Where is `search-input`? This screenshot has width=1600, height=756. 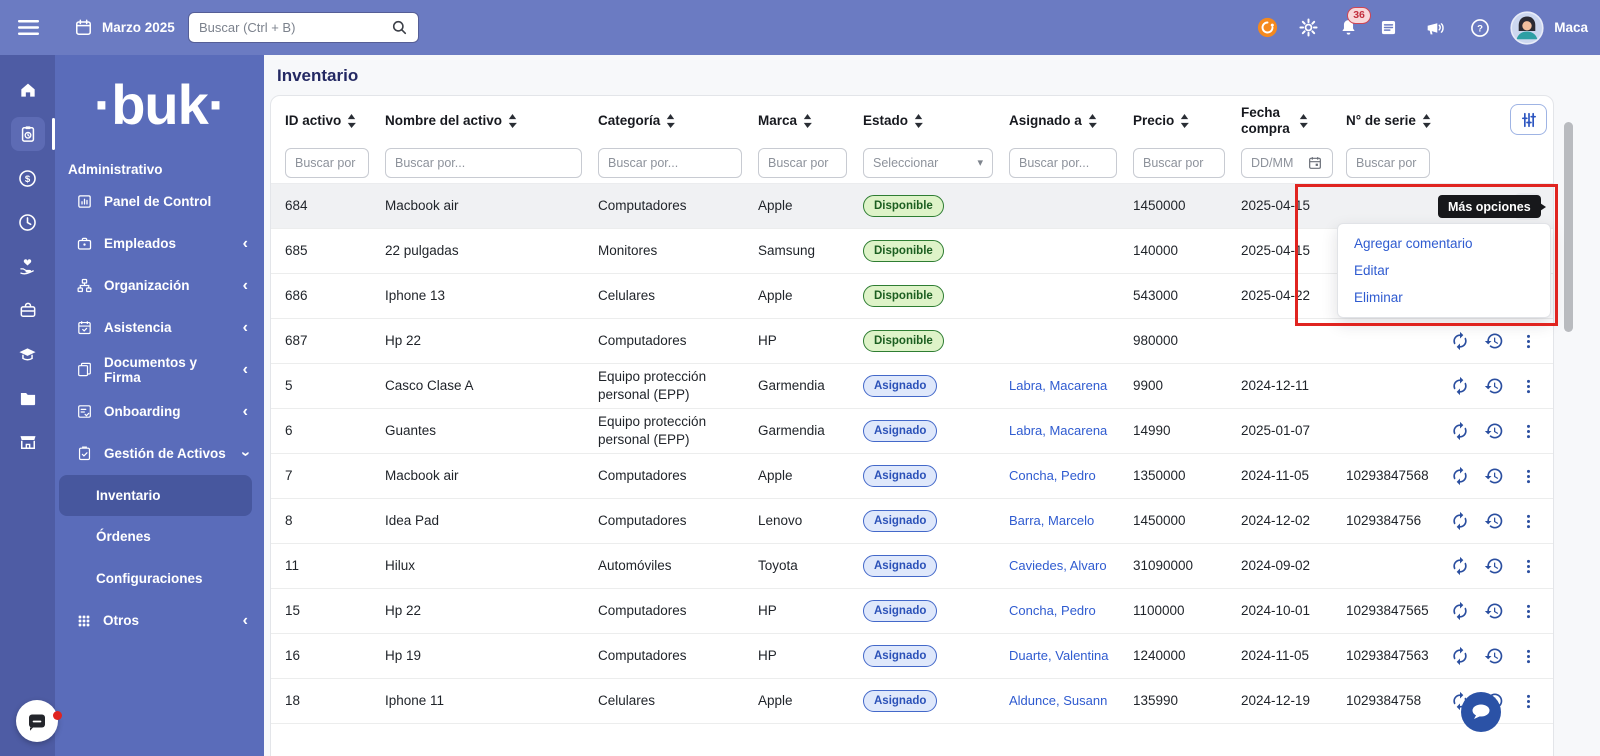
search-input is located at coordinates (289, 27).